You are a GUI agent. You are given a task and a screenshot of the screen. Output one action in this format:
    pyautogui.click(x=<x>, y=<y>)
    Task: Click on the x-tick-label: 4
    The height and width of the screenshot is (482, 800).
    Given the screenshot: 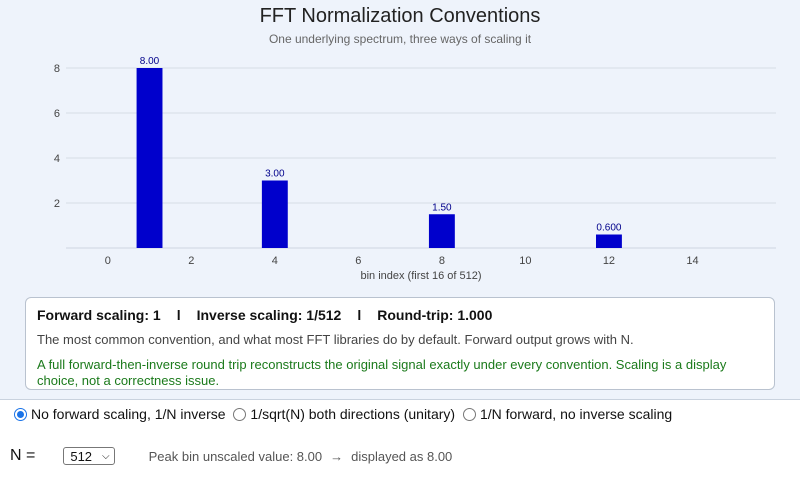 What is the action you would take?
    pyautogui.click(x=275, y=261)
    